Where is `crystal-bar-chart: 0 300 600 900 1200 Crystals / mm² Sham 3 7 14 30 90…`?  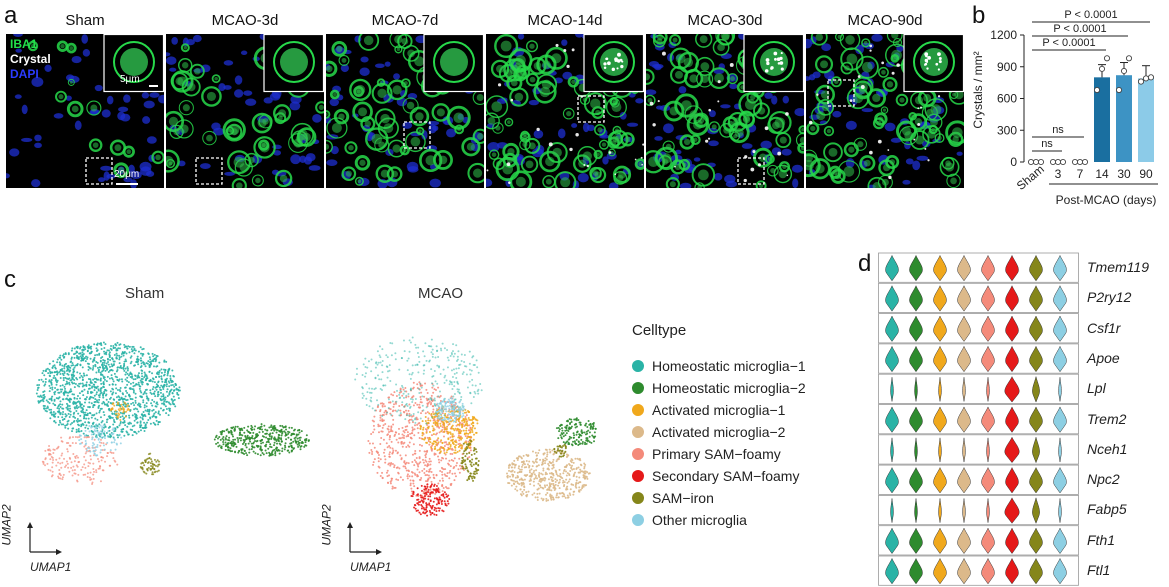 crystal-bar-chart: 0 300 600 900 1200 Crystals / mm² Sham 3 7 14 30 90… is located at coordinates (1064, 108).